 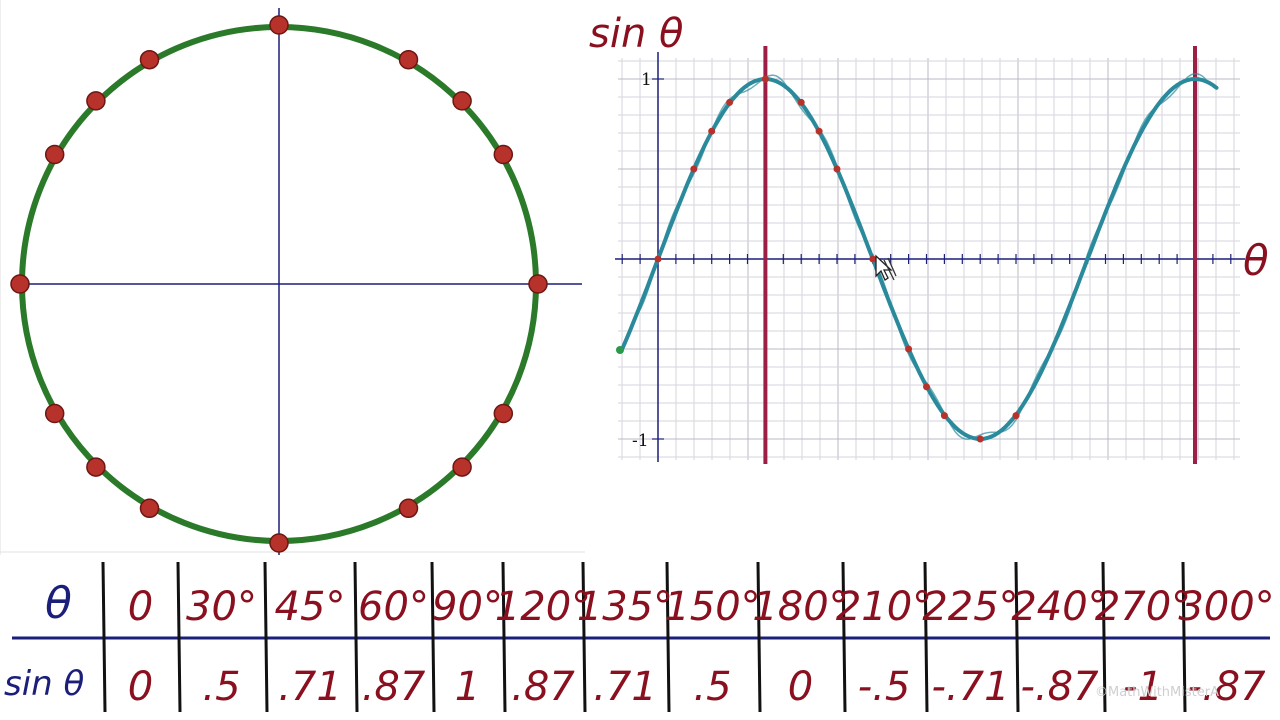 What do you see at coordinates (221, 607) in the screenshot?
I see `table-header-cell: 30°` at bounding box center [221, 607].